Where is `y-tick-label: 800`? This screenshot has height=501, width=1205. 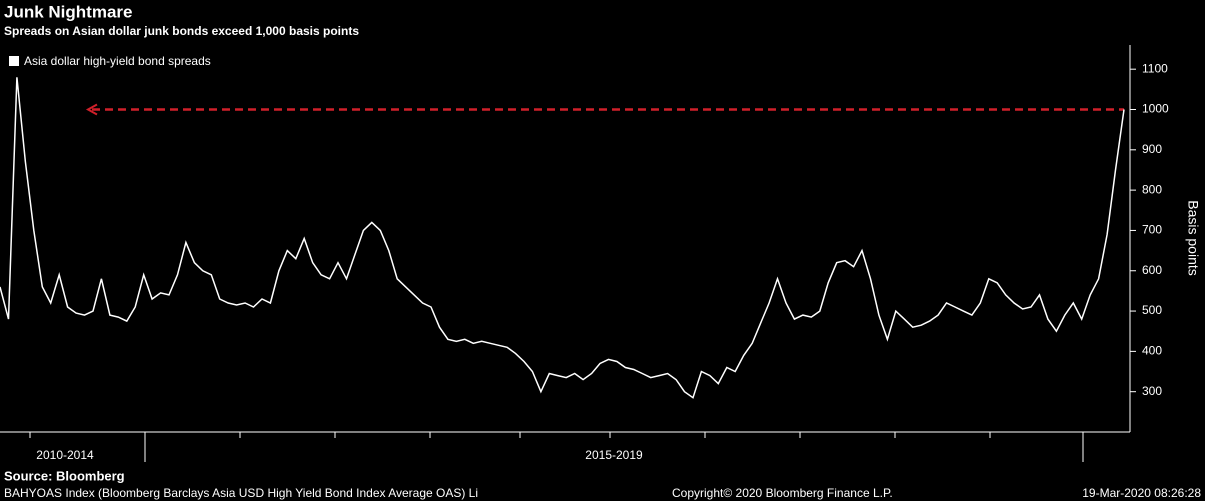
y-tick-label: 800 is located at coordinates (1152, 189).